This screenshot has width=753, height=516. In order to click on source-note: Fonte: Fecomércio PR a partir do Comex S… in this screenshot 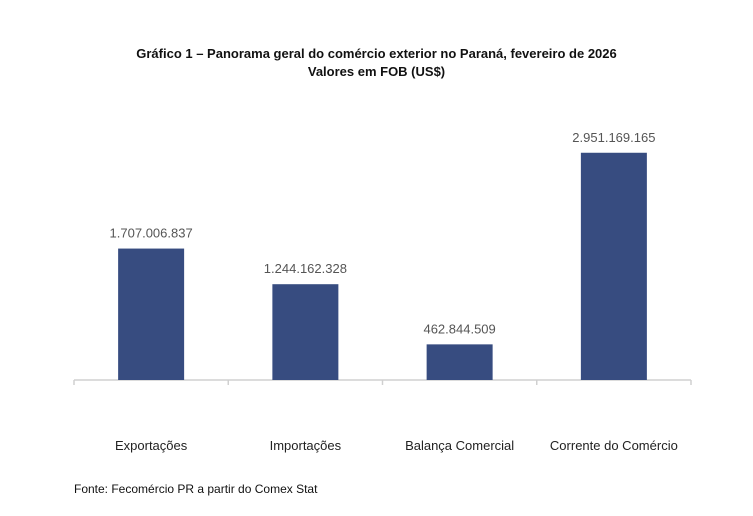, I will do `click(196, 489)`.